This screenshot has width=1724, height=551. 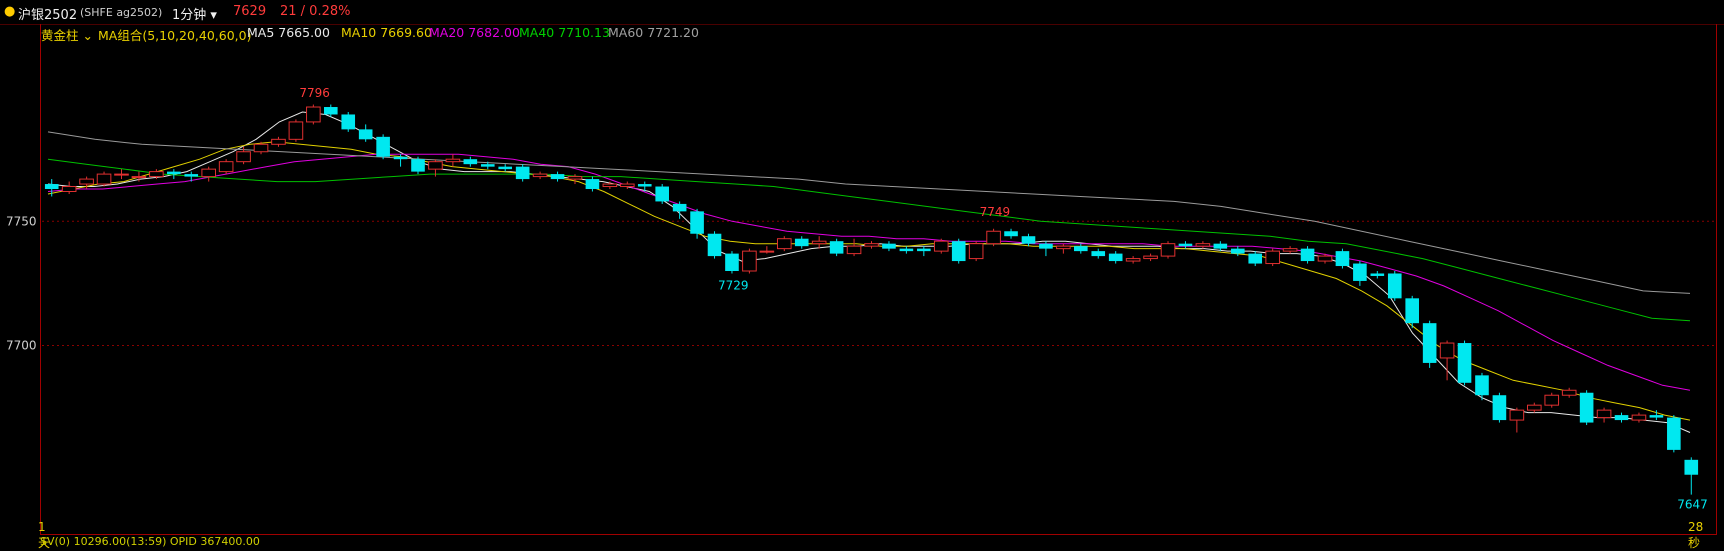 I want to click on footer-text: SV(0) 10296.00(13:59) OPID 367400.00, so click(x=150, y=541).